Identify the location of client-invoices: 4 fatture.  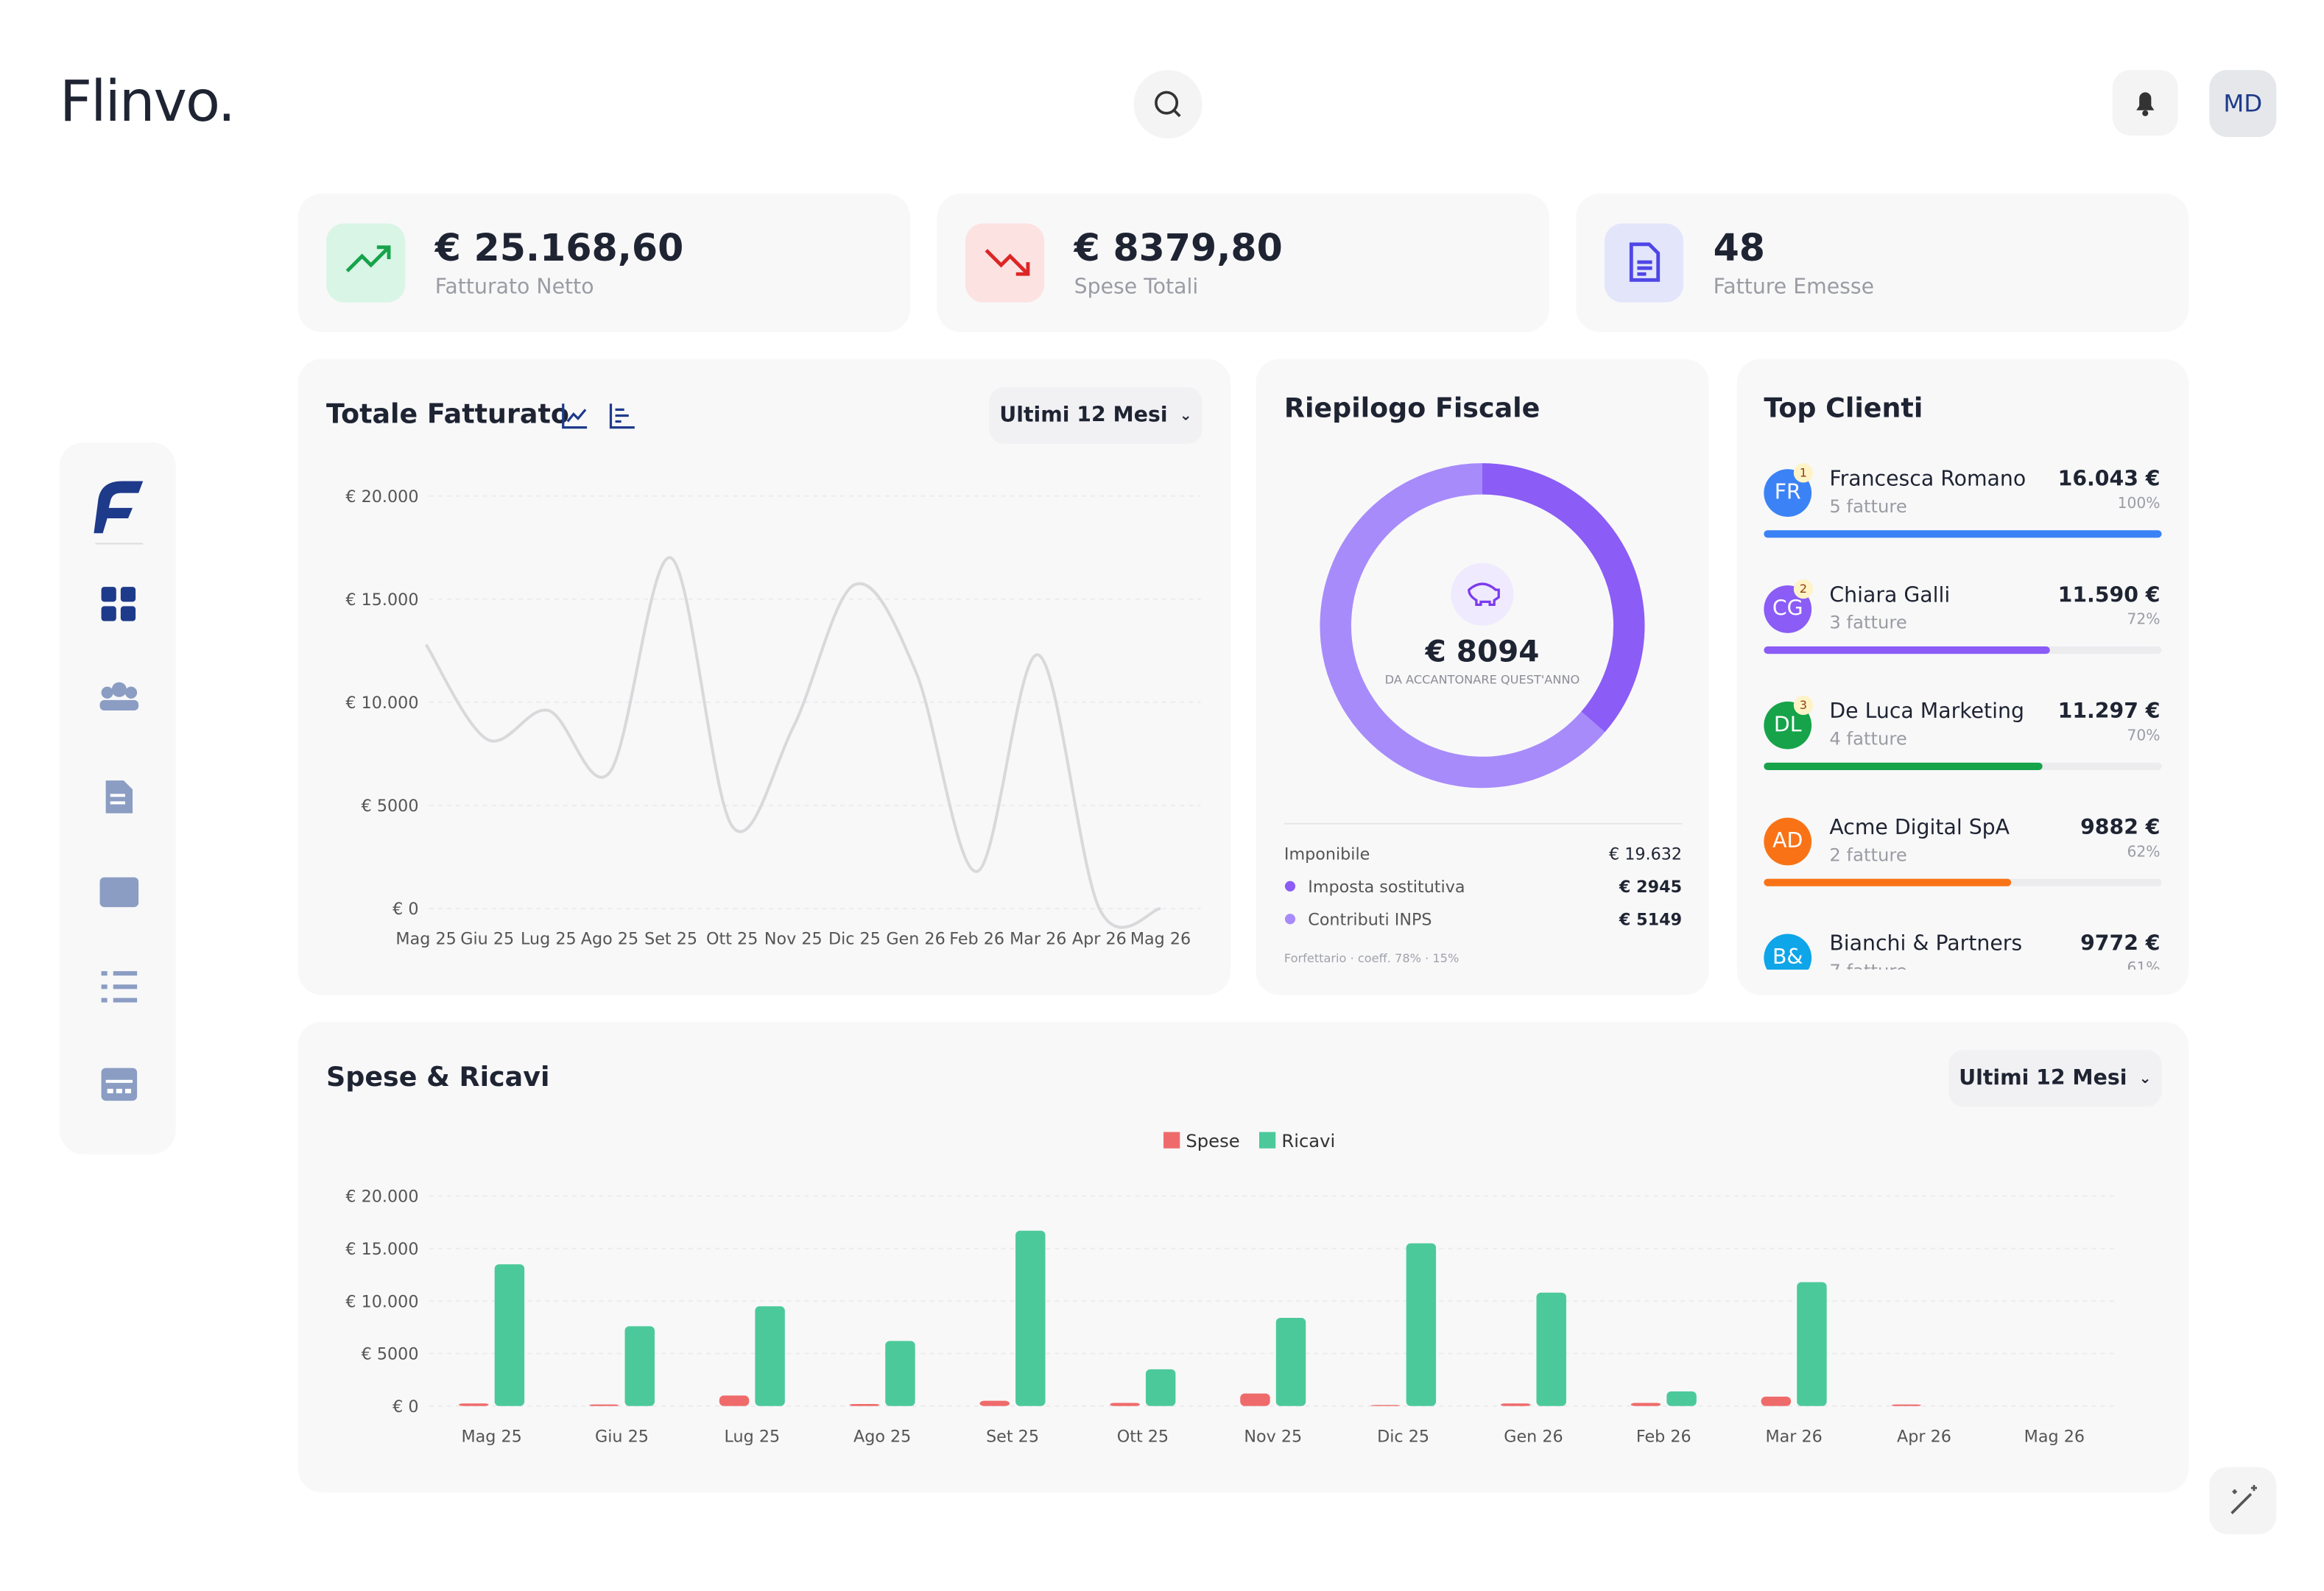
(1868, 738).